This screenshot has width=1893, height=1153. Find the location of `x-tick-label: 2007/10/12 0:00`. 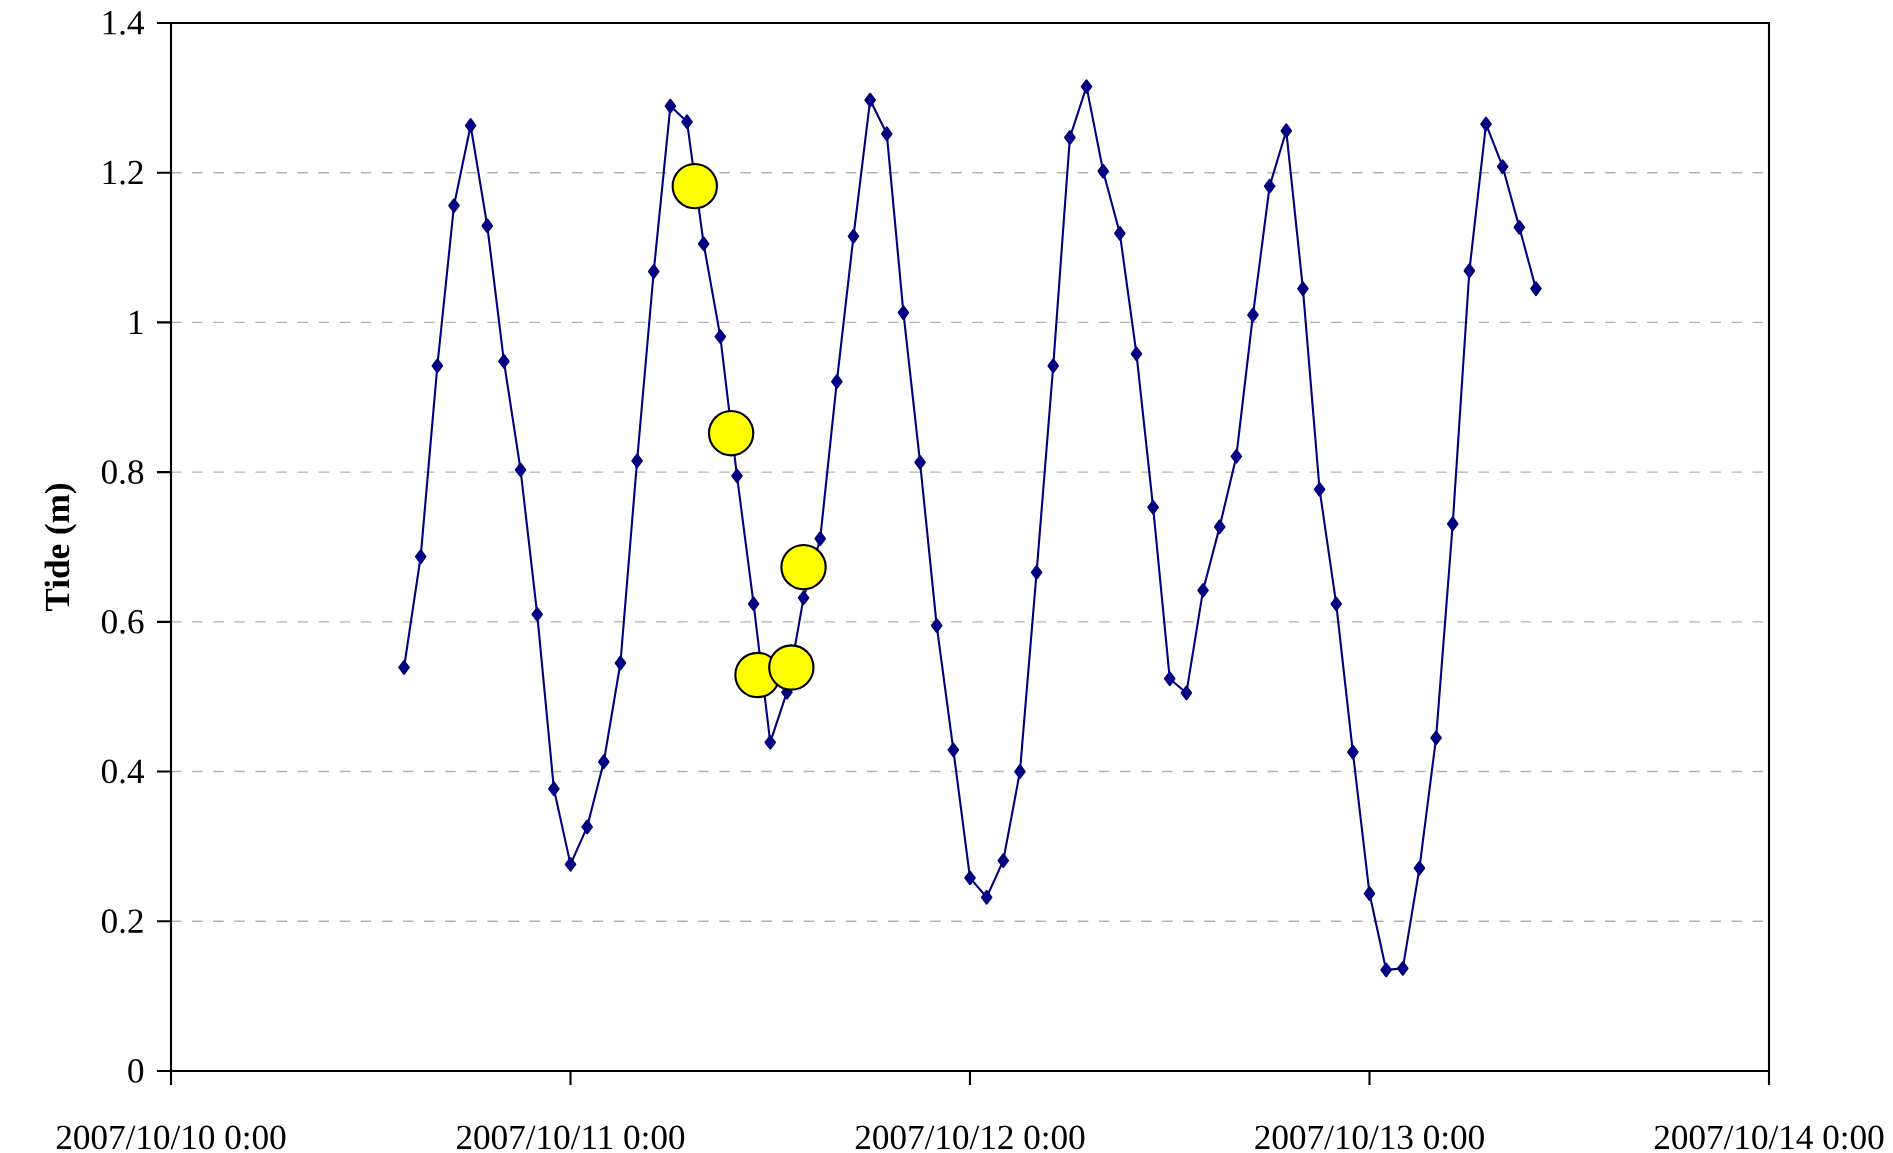

x-tick-label: 2007/10/12 0:00 is located at coordinates (970, 1137).